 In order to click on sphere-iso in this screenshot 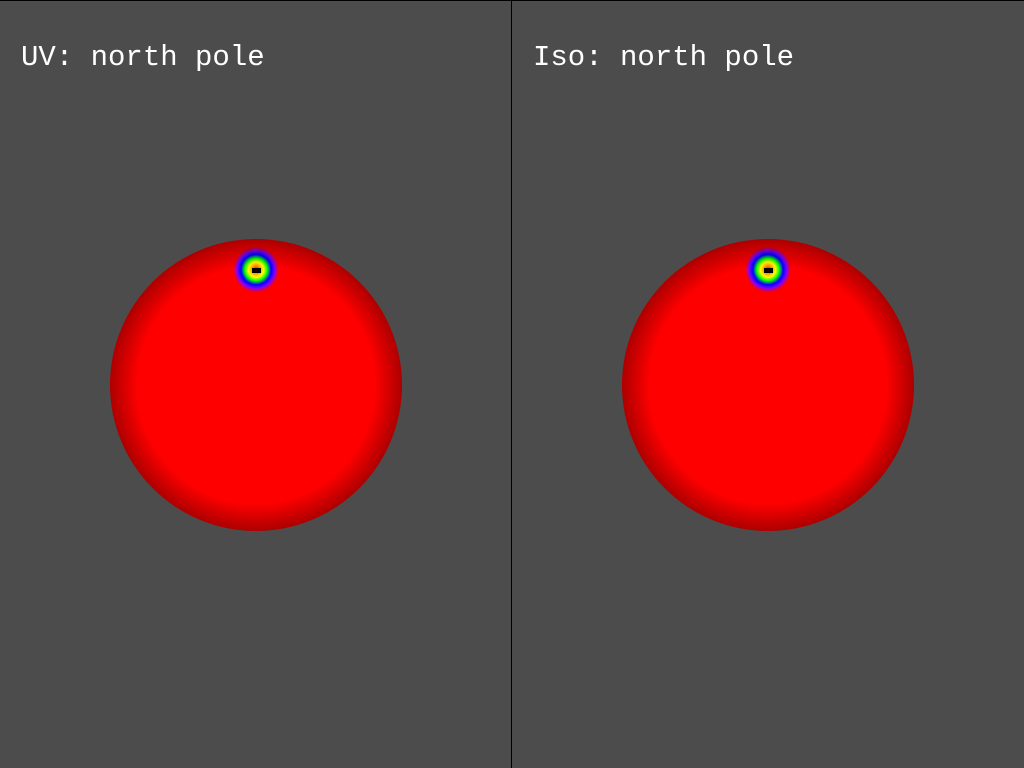, I will do `click(768, 385)`.